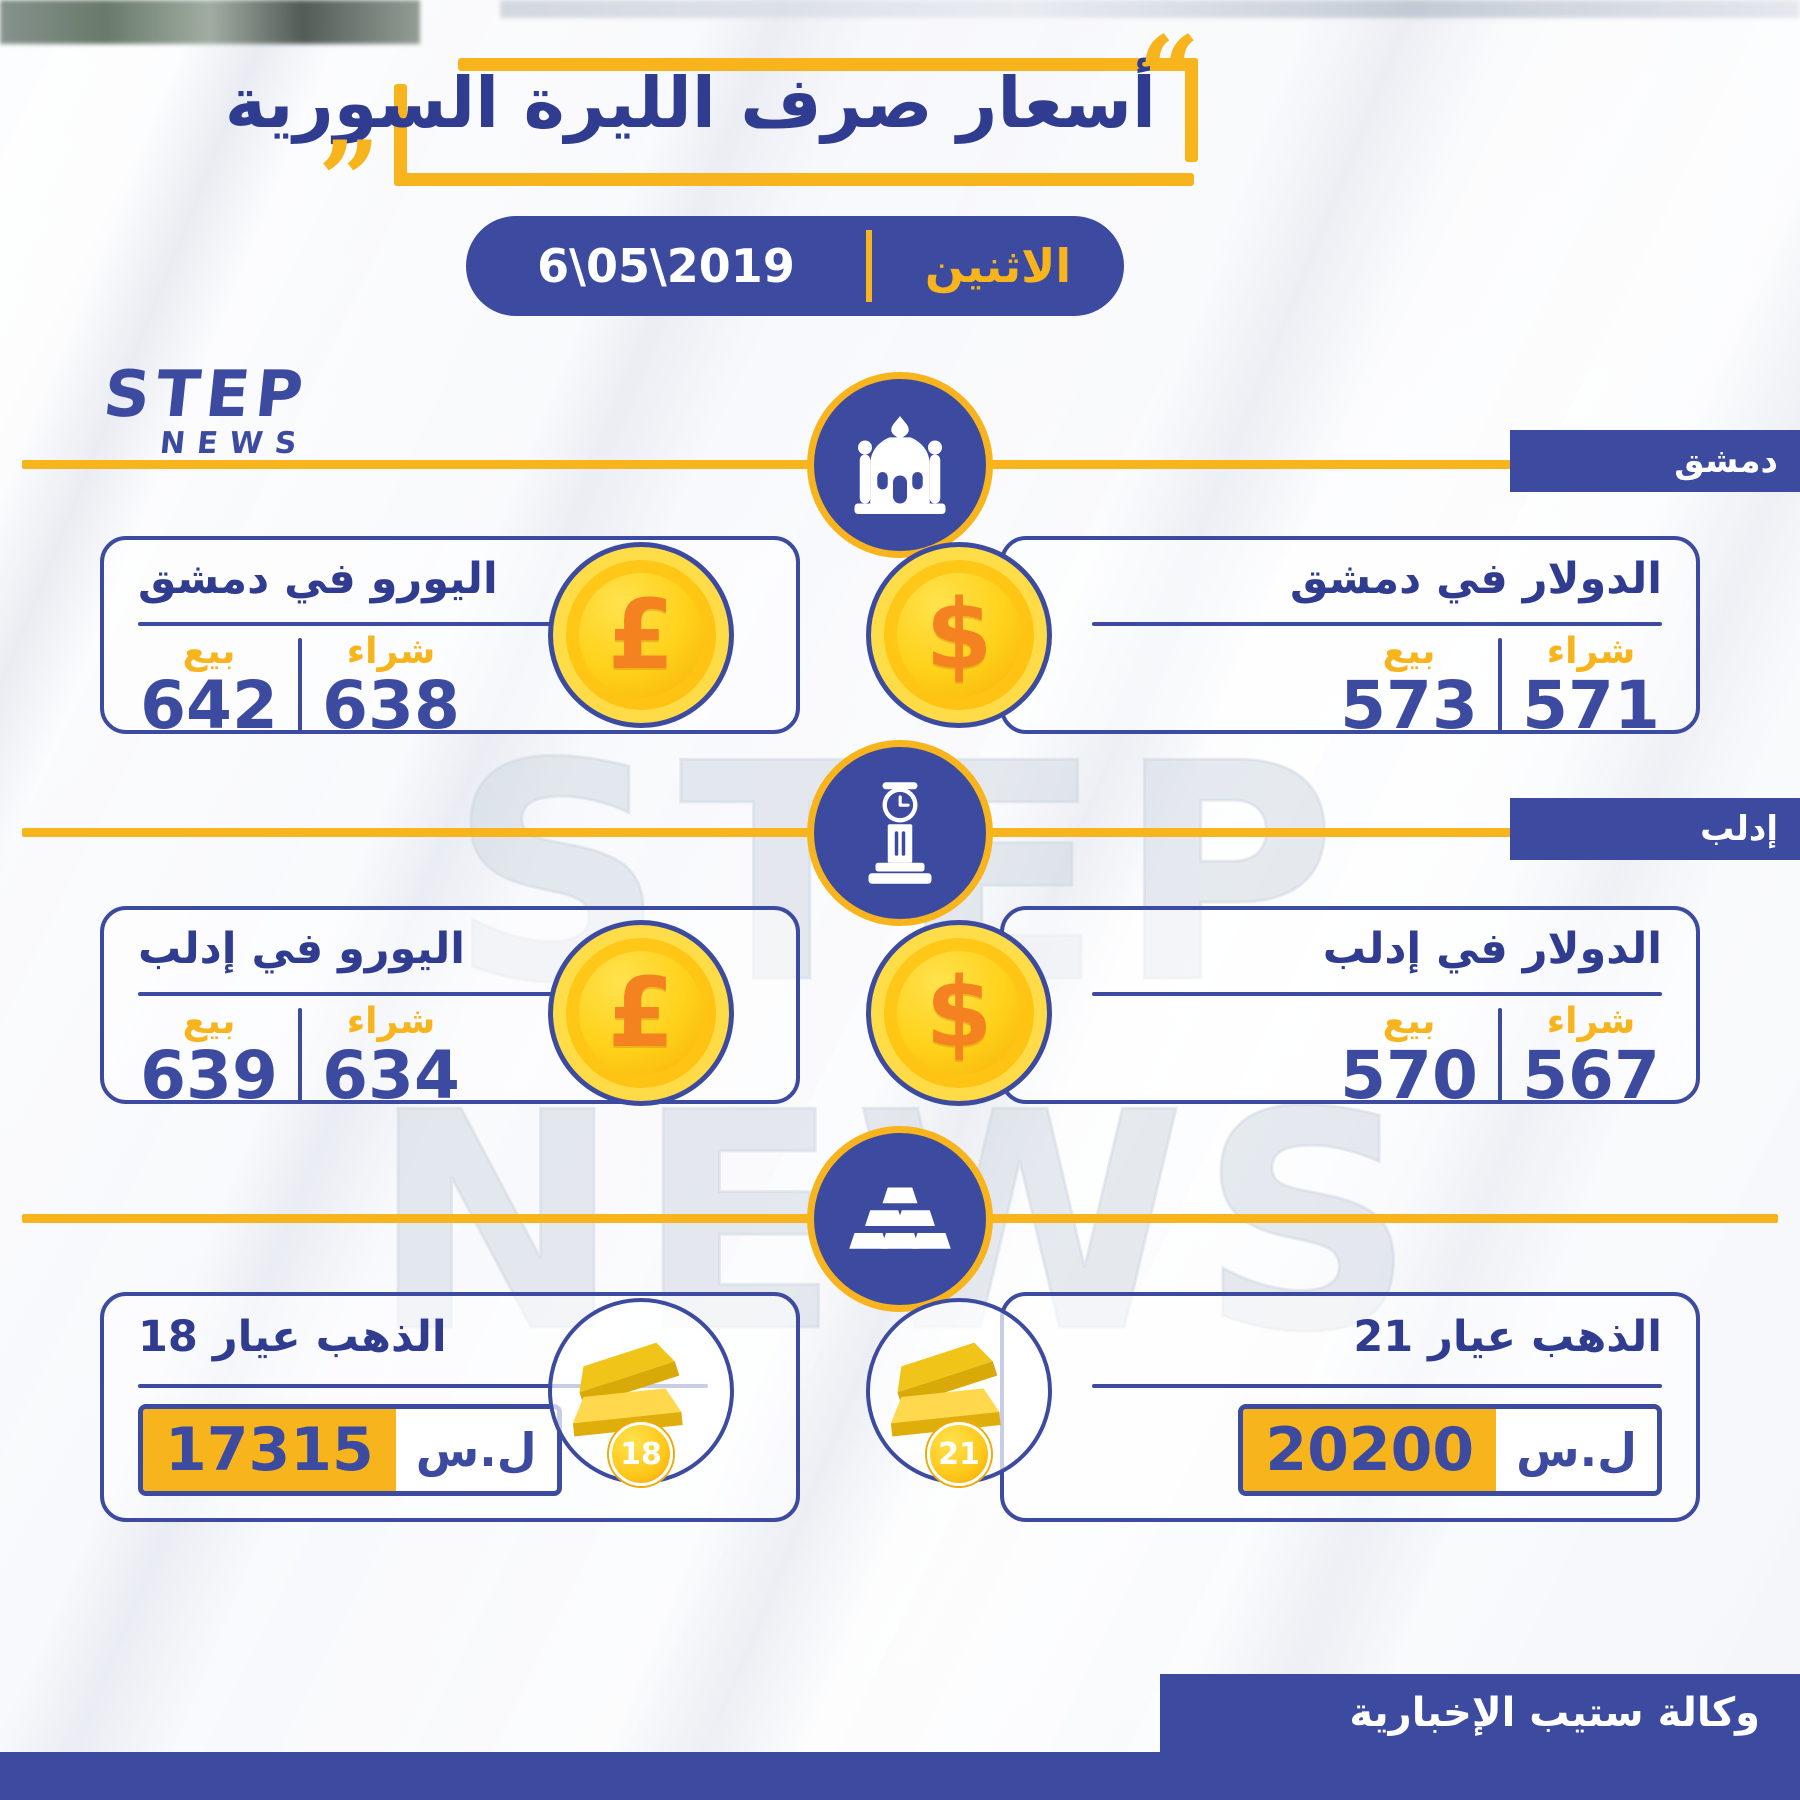 The width and height of the screenshot is (1800, 1800). I want to click on rate-card-dollar-idlib: الدولار في إدلب شراء 567 بيع 570, so click(1350, 1008).